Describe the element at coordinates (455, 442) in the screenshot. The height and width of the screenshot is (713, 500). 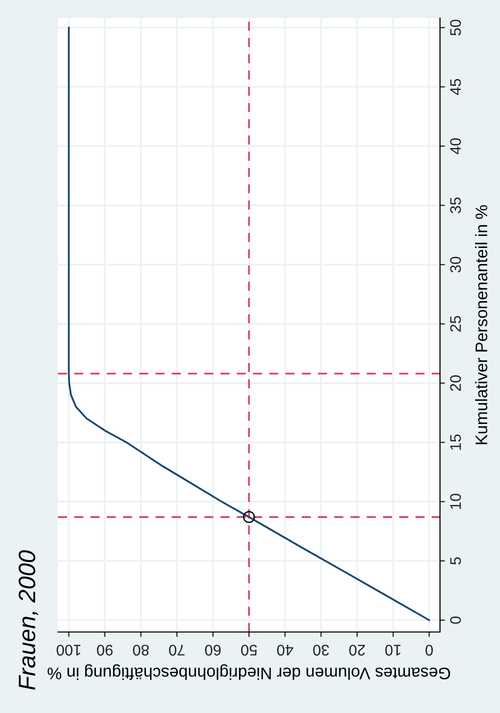
I see `y-tick-label: 15` at that location.